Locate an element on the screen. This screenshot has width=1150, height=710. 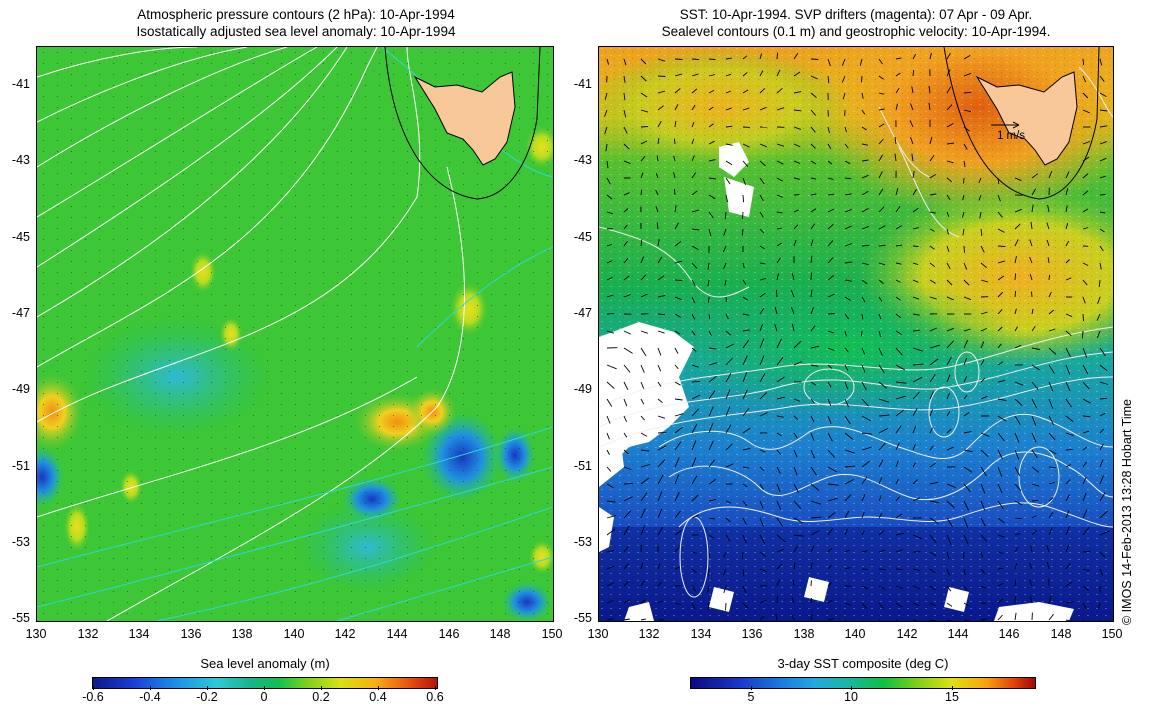
lat-label: -51 is located at coordinates (20, 466).